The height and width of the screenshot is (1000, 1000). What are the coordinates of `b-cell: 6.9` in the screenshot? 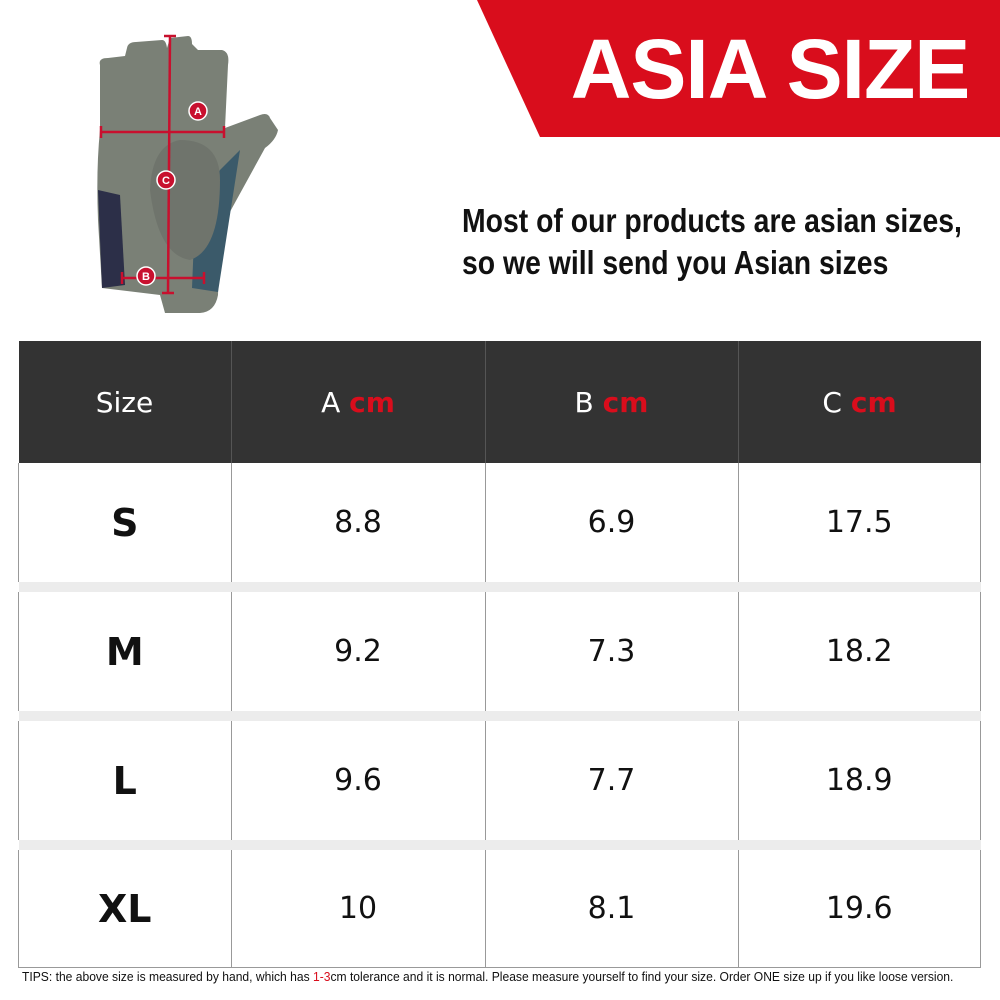 It's located at (611, 522).